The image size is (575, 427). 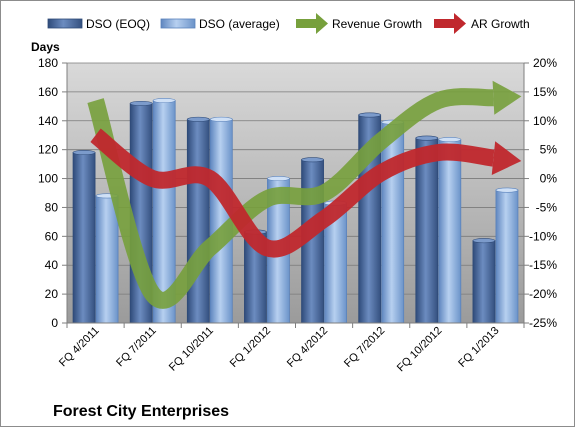 I want to click on y2-tick-label: -15%, so click(x=543, y=265).